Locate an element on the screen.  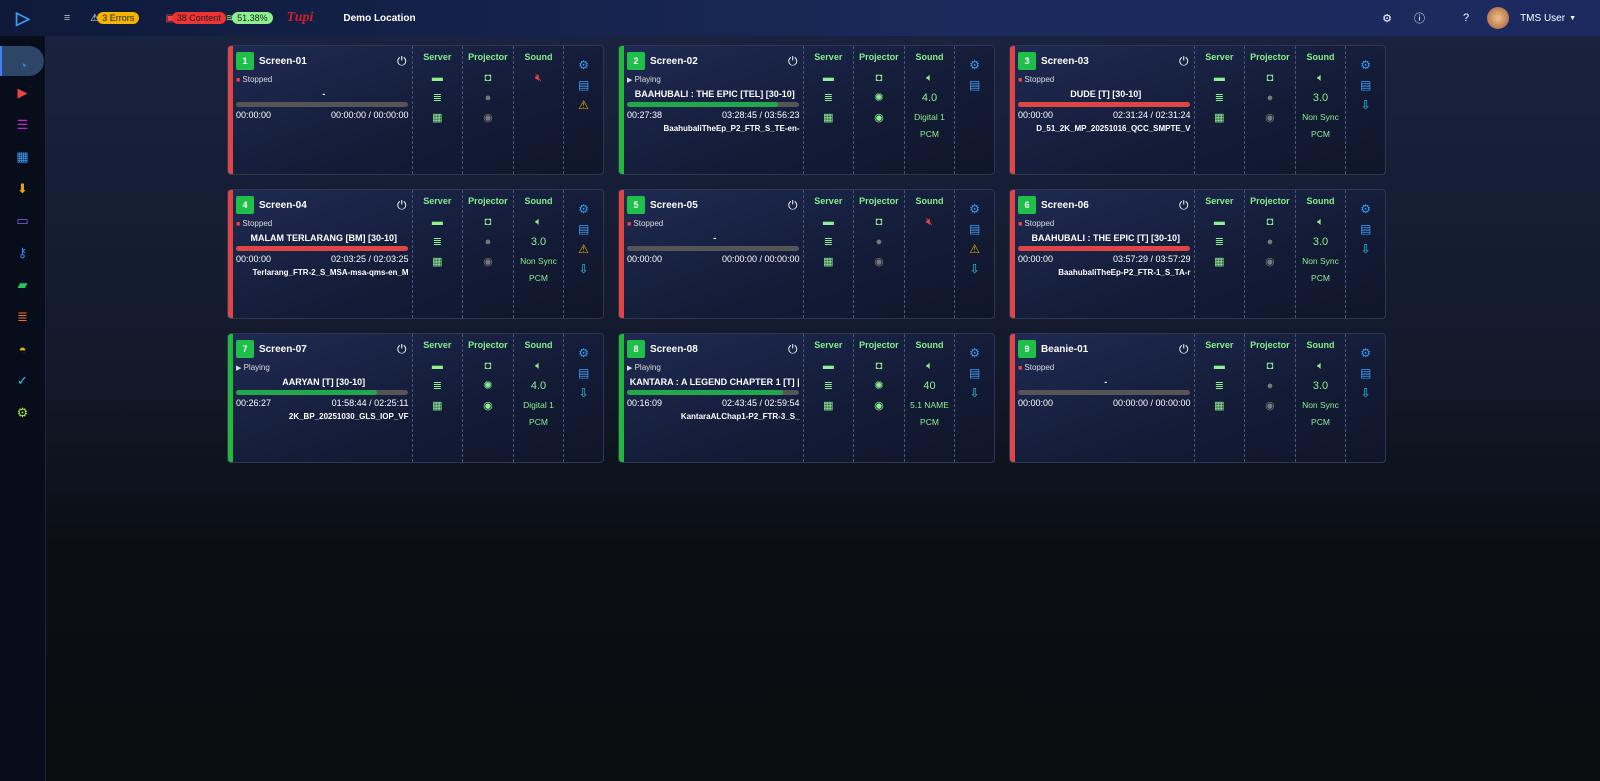
sidebar-item-keys: ⚷ is located at coordinates (22, 253).